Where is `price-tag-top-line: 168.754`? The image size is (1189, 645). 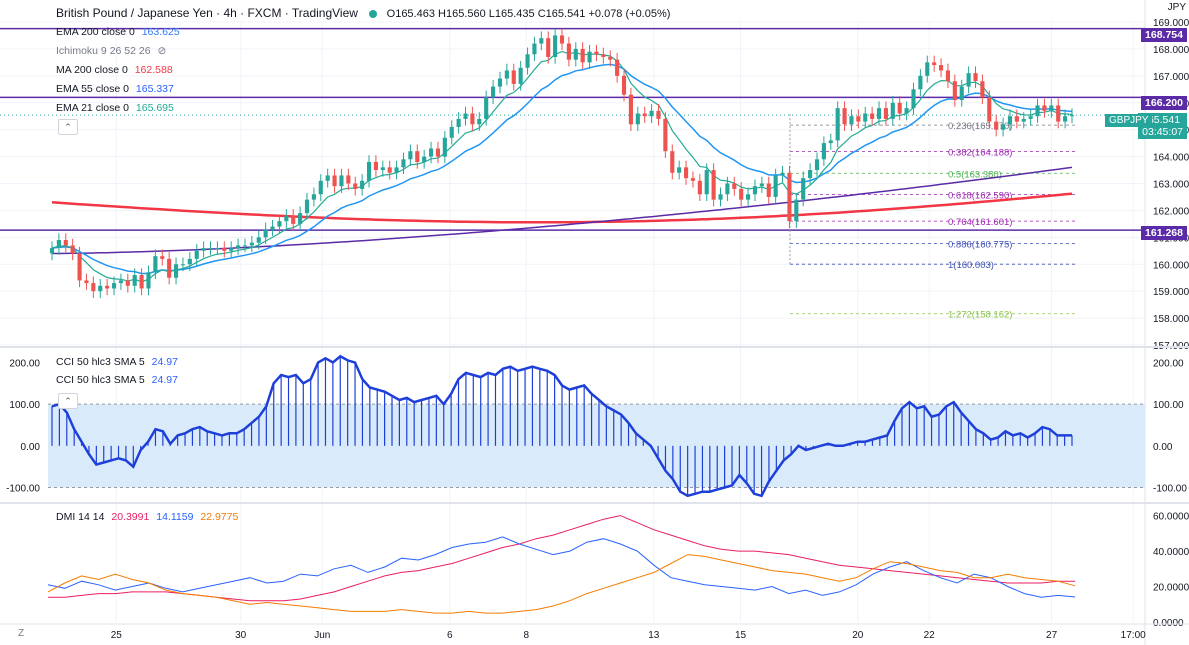 price-tag-top-line: 168.754 is located at coordinates (1164, 35).